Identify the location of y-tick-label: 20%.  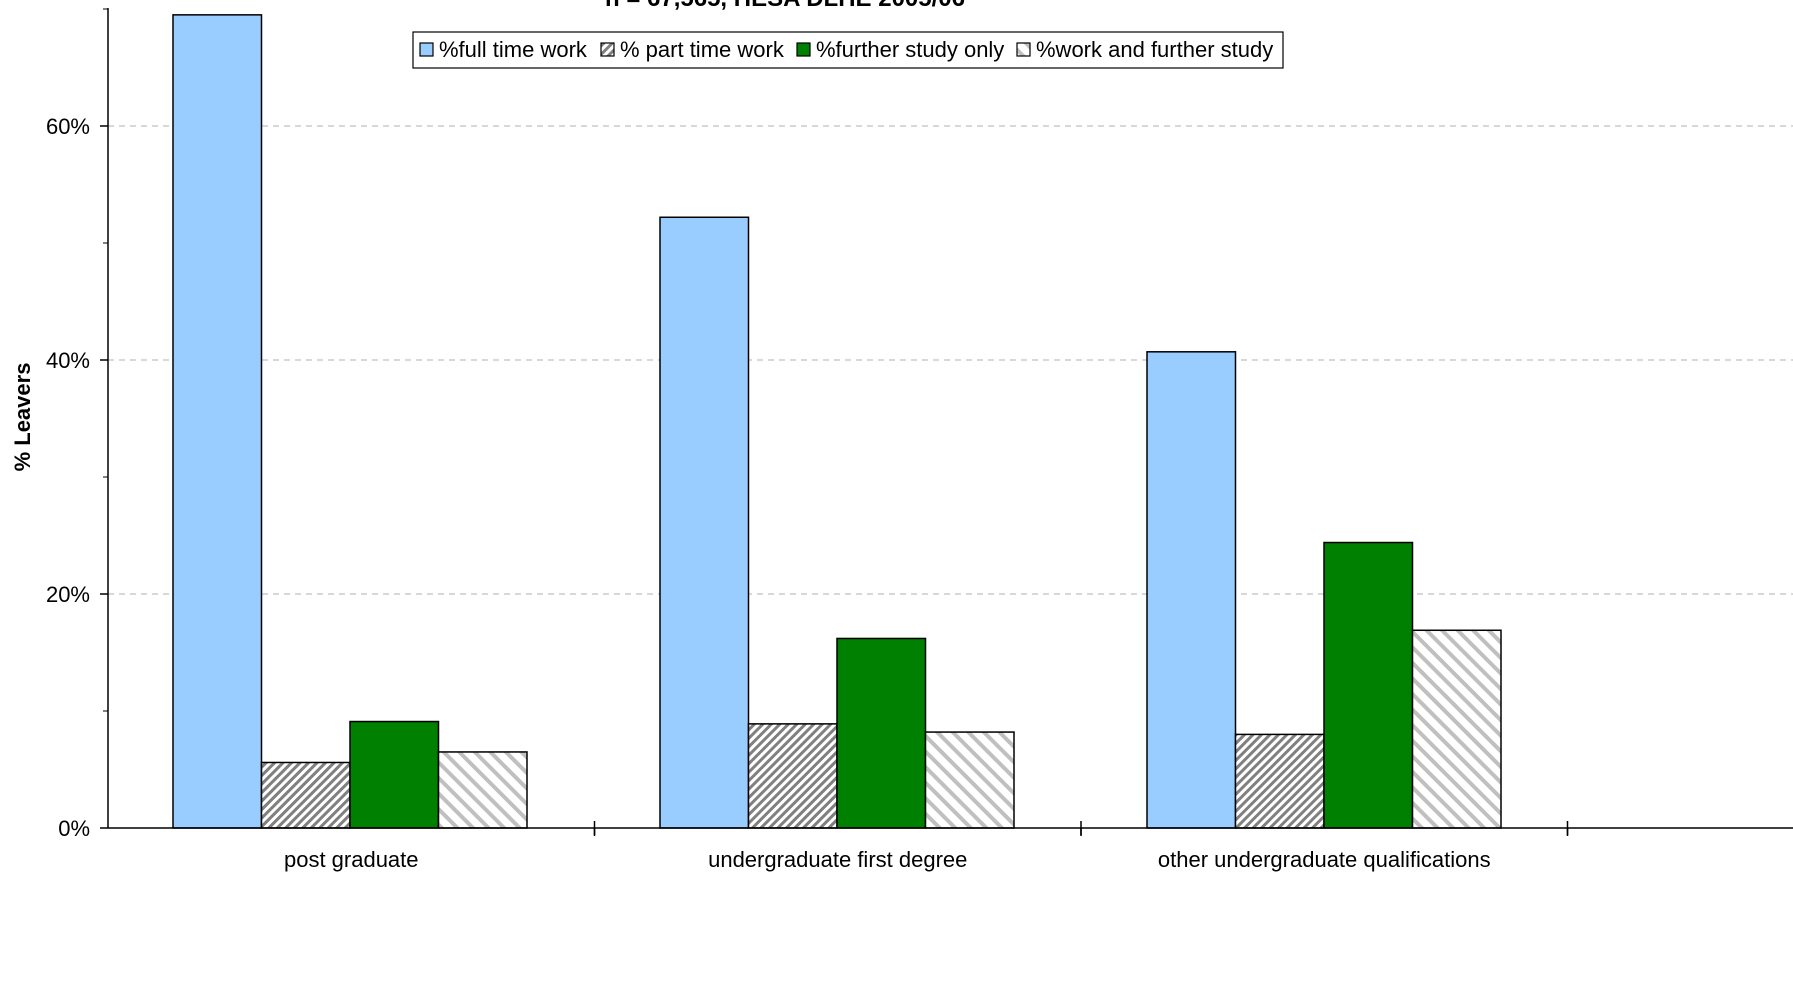
(68, 594).